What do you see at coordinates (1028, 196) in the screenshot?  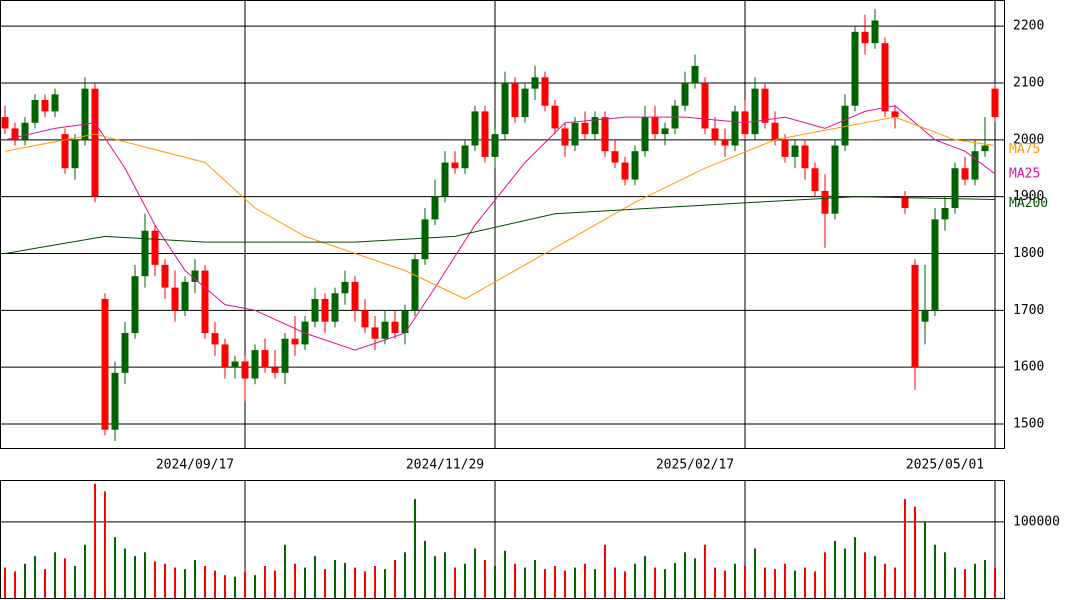 I see `y-tick-label: 1900` at bounding box center [1028, 196].